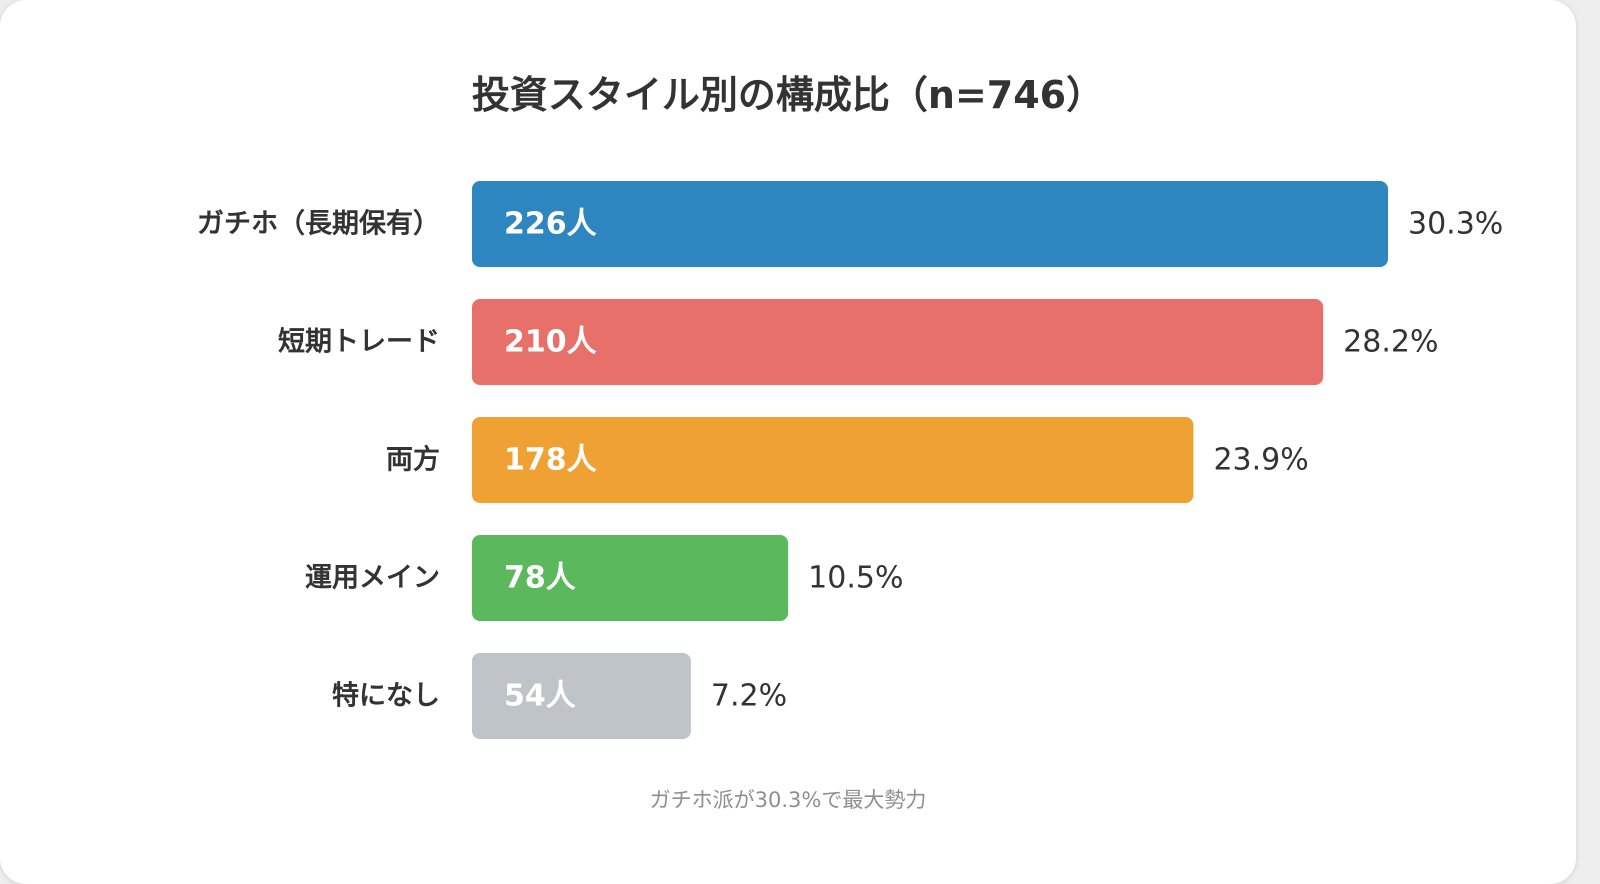 The image size is (1600, 884). What do you see at coordinates (413, 460) in the screenshot?
I see `category-label-2: 両方` at bounding box center [413, 460].